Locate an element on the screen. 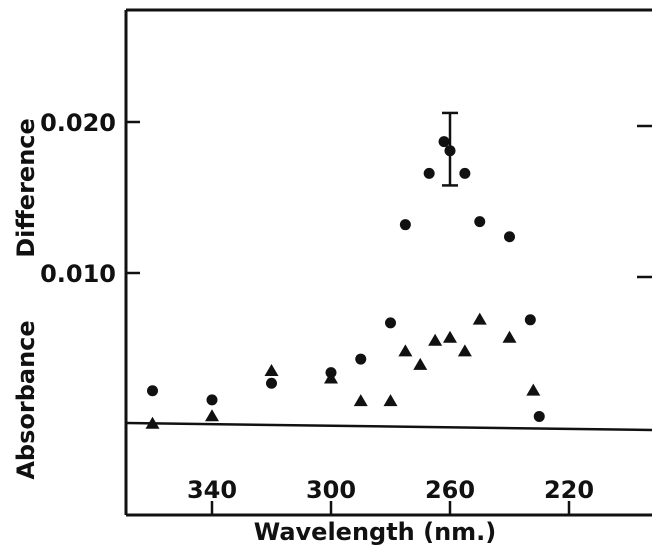 This screenshot has height=554, width=653. x-tick-label: 260 is located at coordinates (450, 490).